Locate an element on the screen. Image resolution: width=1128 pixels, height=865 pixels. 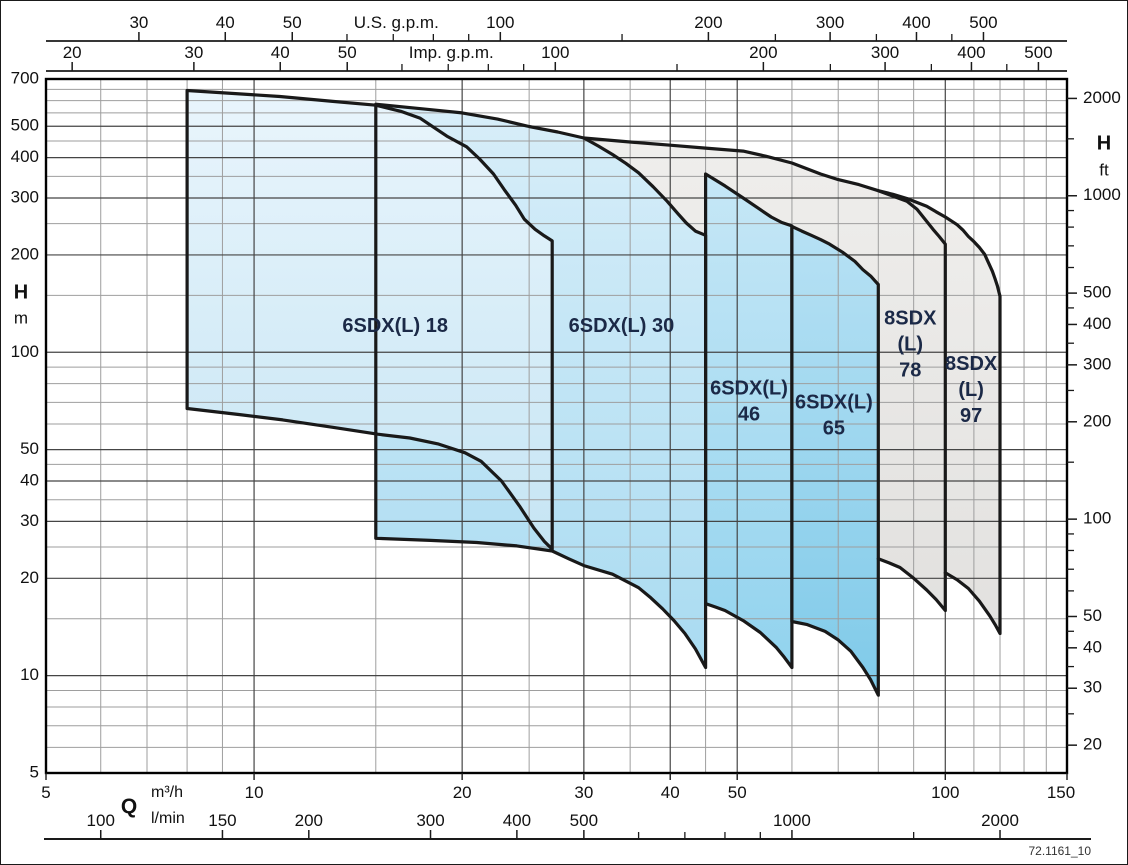
envelope-6sdx-l-46-outline is located at coordinates (749, 421).